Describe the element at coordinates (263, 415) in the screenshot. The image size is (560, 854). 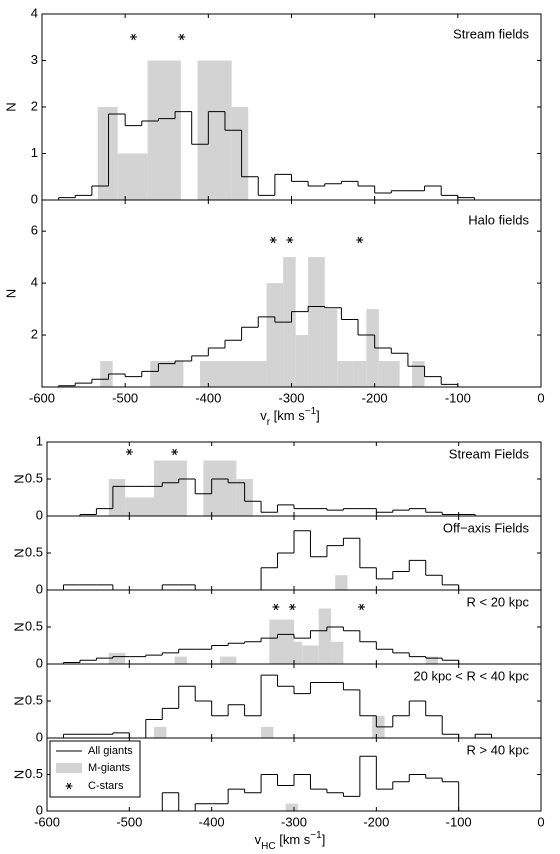
I see `x-axis-label-part: v` at that location.